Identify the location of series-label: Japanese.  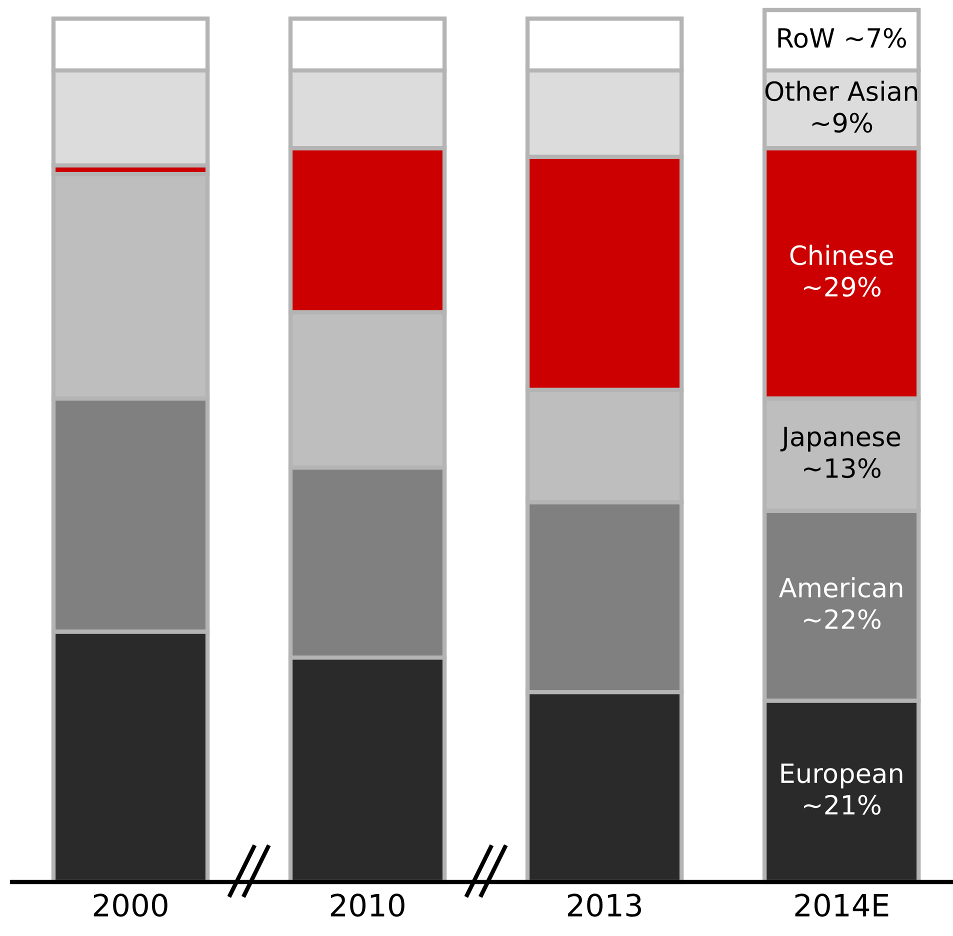
(840, 439).